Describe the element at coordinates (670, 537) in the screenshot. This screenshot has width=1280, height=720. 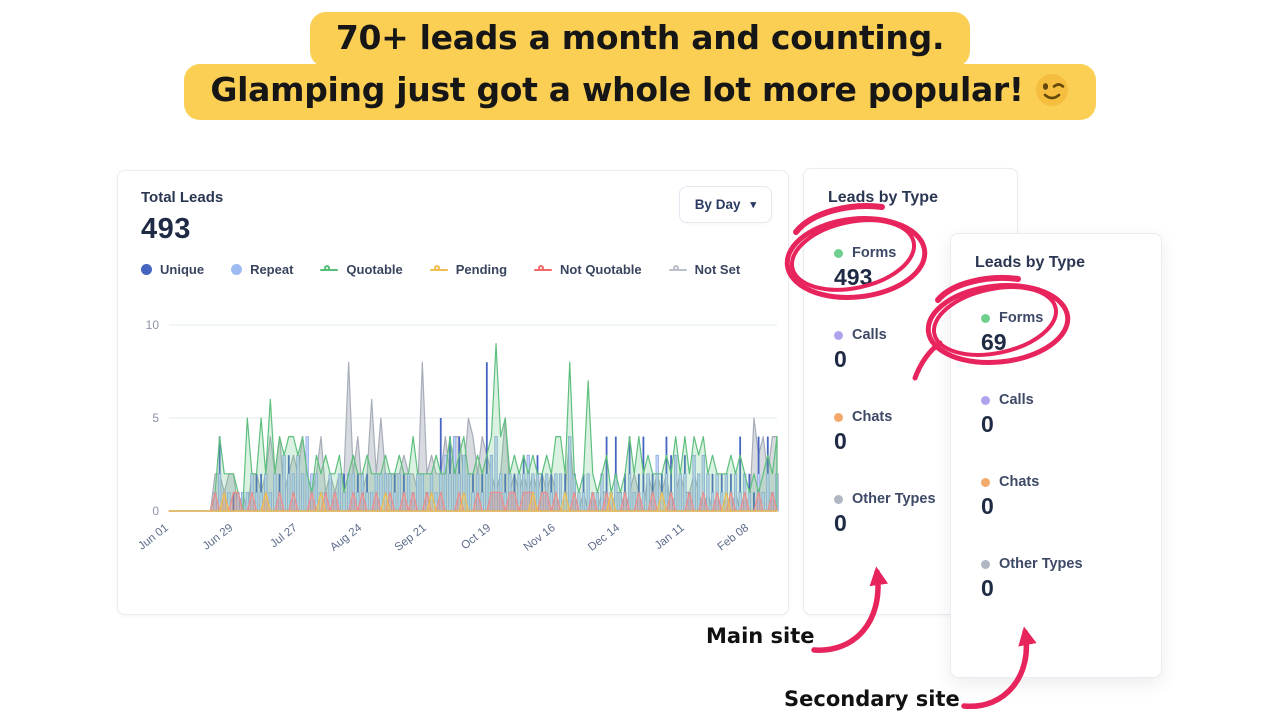
I see `svg-text: Jan 11` at that location.